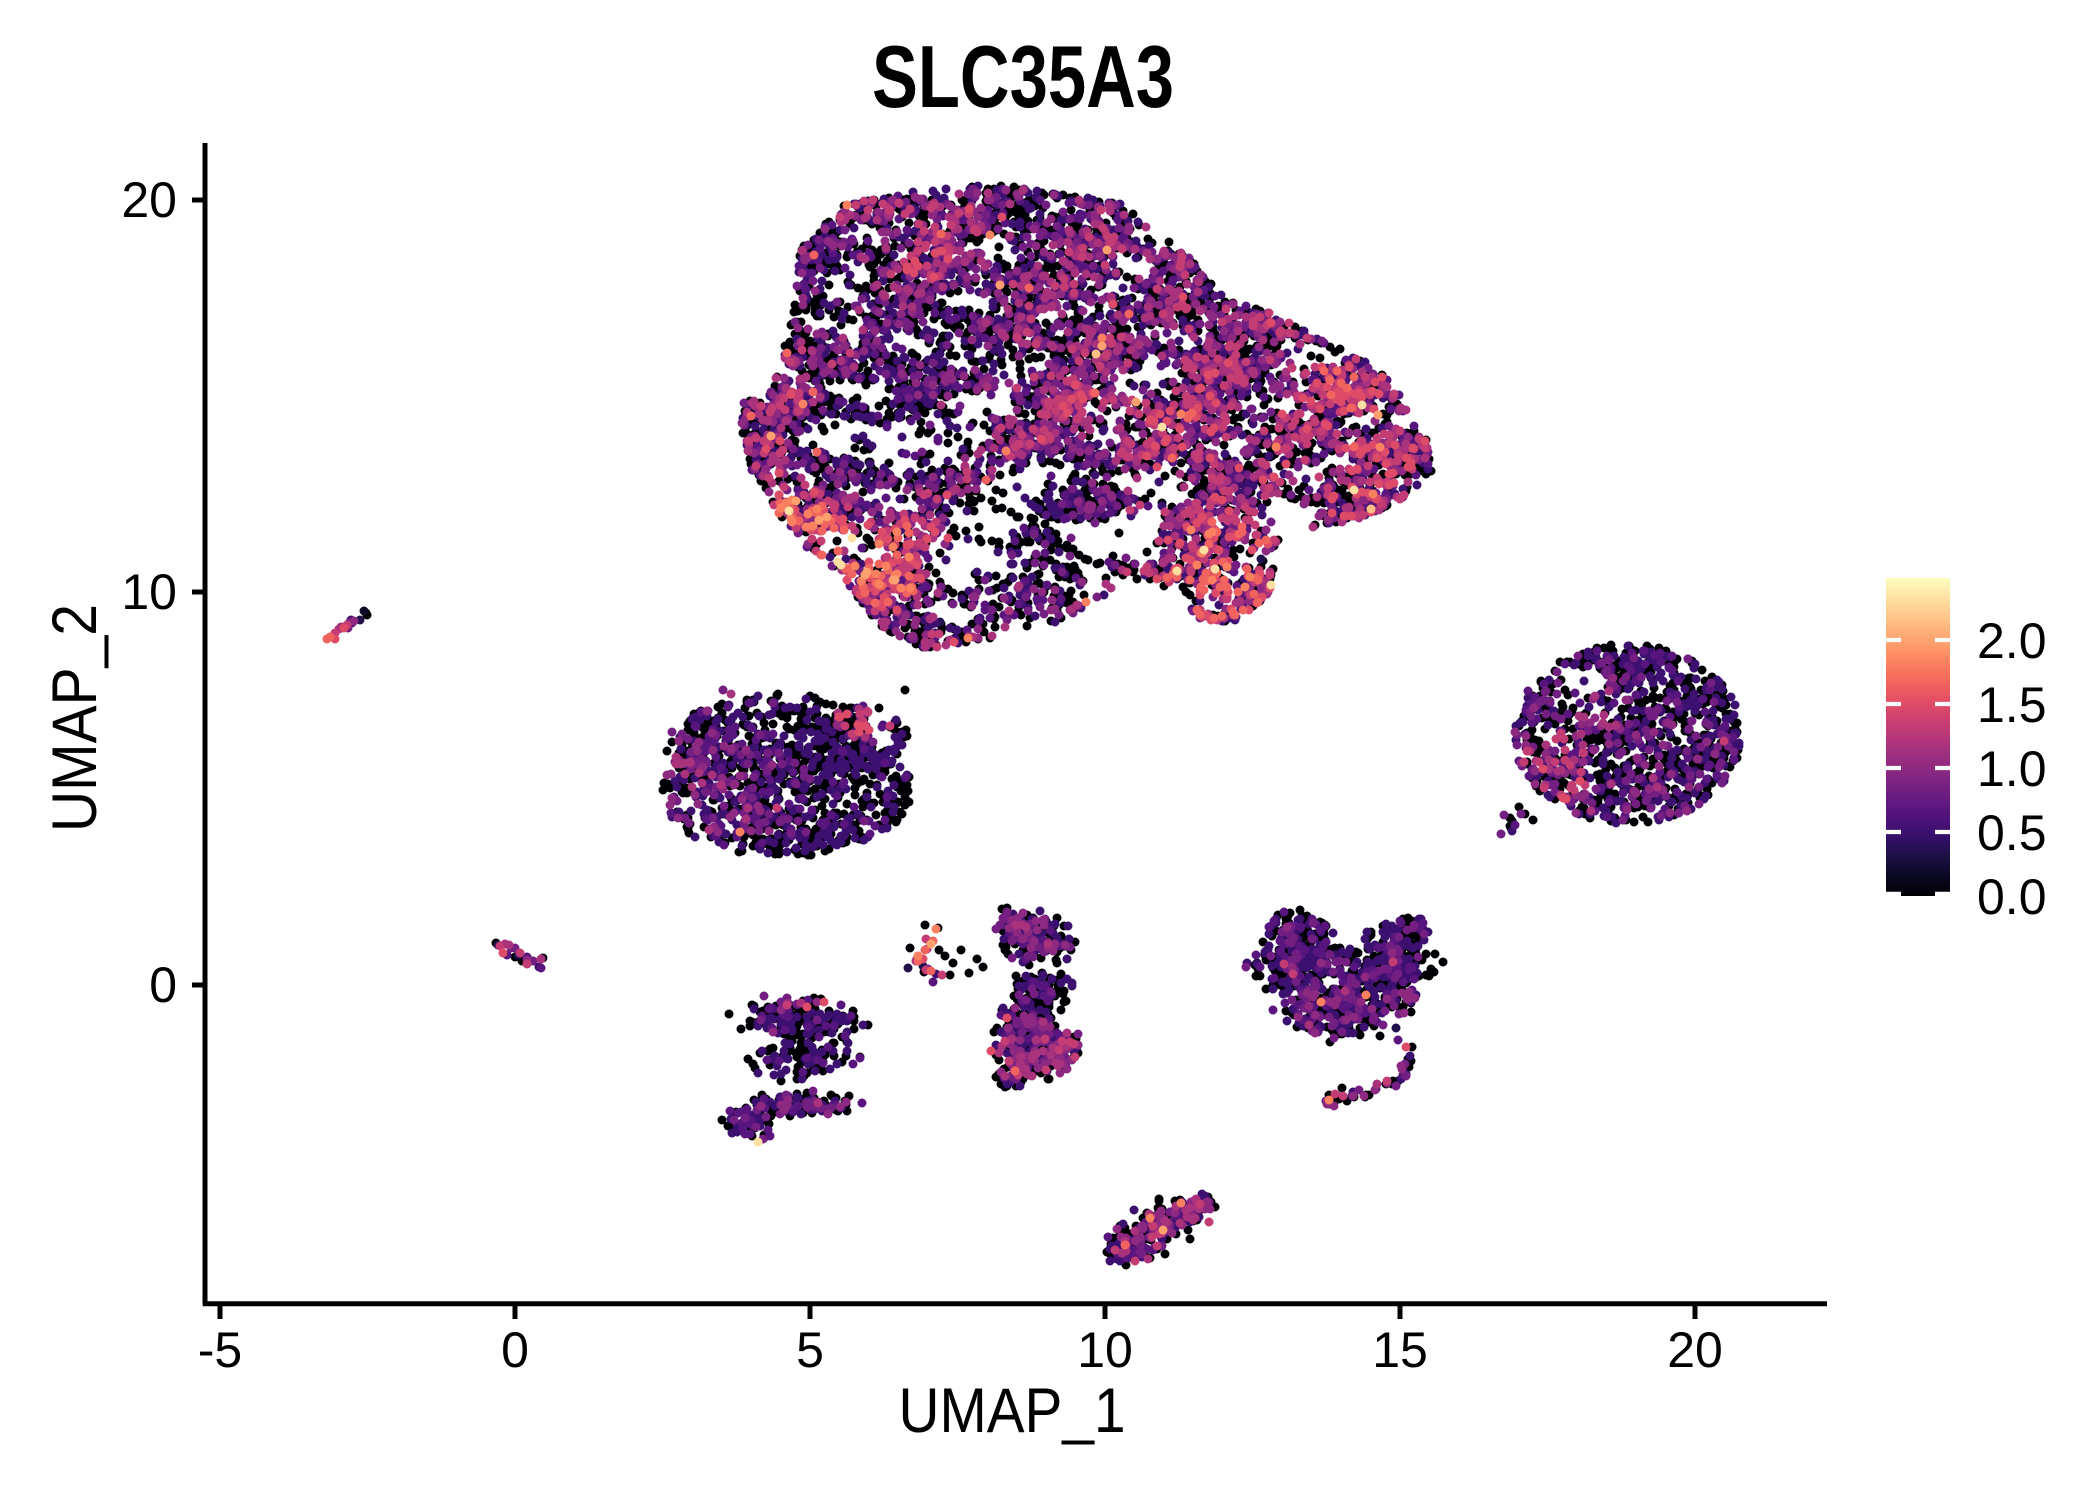  Describe the element at coordinates (2012, 705) in the screenshot. I see `svg-text: 1.5` at that location.